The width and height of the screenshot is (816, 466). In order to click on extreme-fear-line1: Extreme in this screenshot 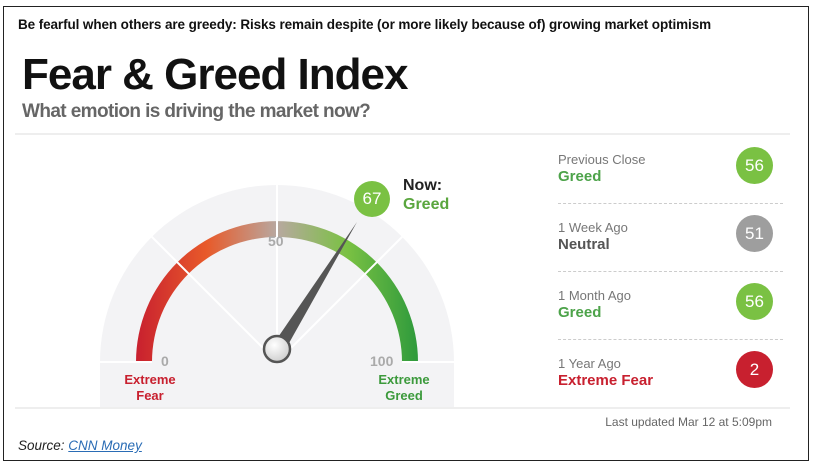, I will do `click(150, 379)`.